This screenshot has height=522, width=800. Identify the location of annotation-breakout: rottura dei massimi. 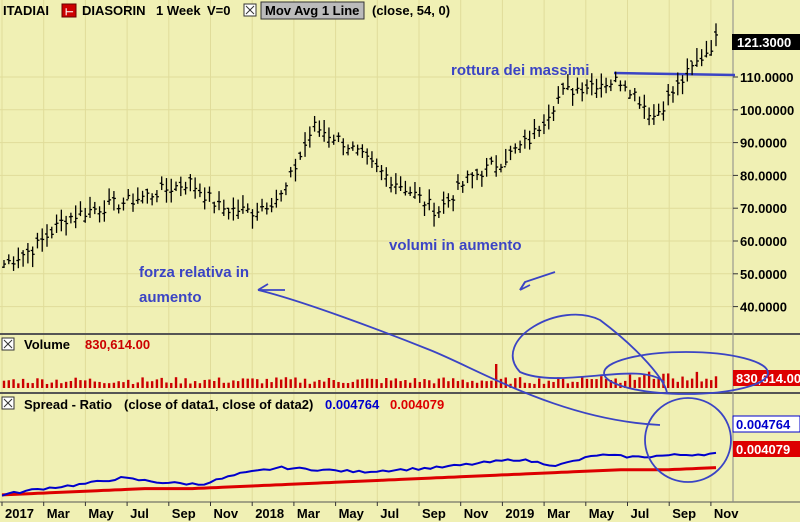
(520, 70).